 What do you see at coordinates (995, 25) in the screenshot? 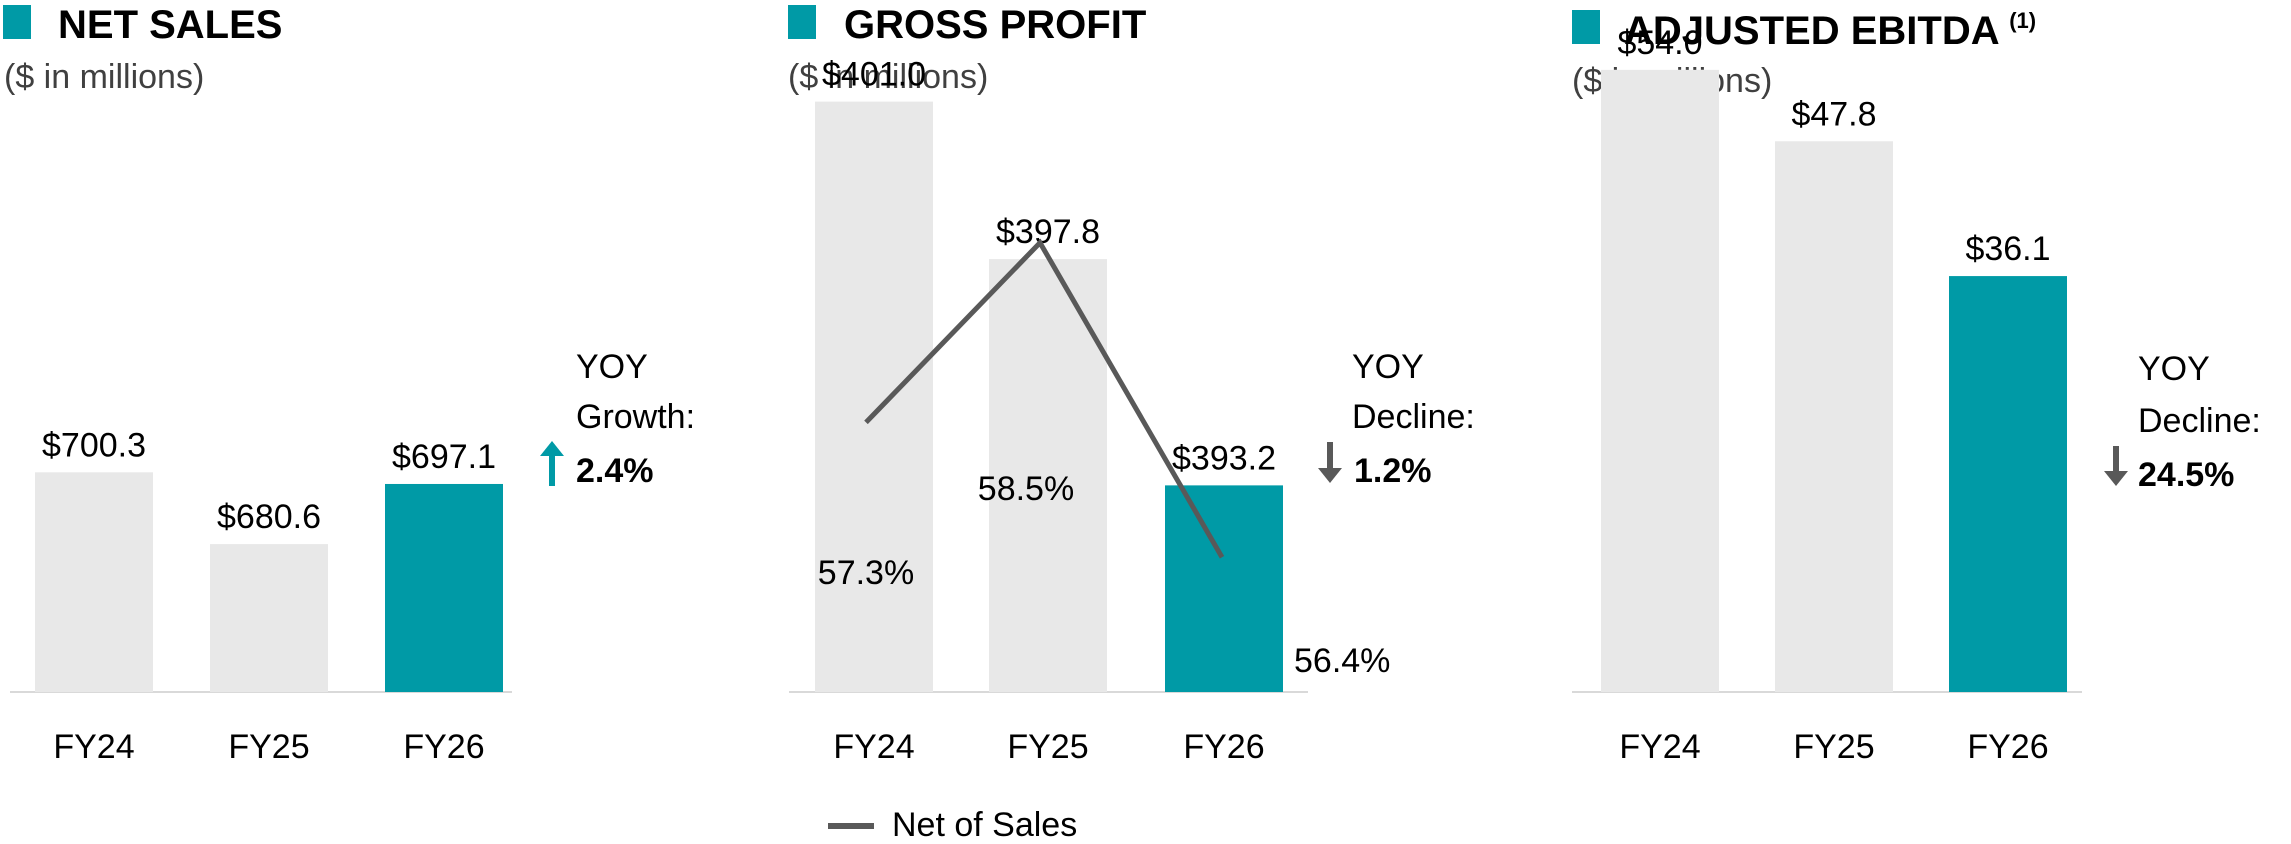
I see `chart-title: GROSS PROFIT` at bounding box center [995, 25].